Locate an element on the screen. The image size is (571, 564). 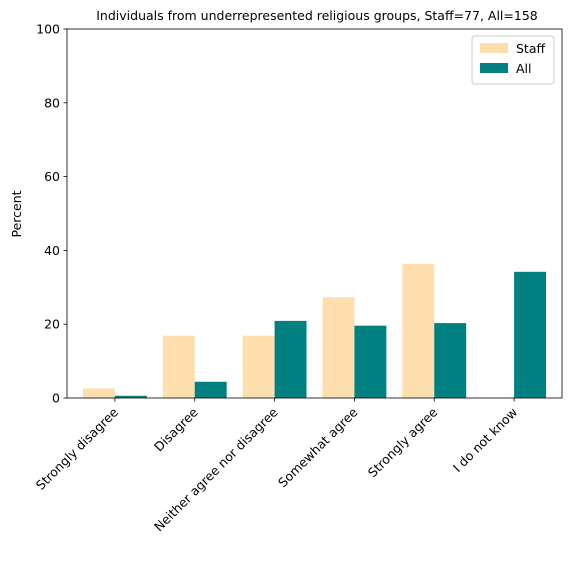
x-tick-label-5: I do not know is located at coordinates (485, 440).